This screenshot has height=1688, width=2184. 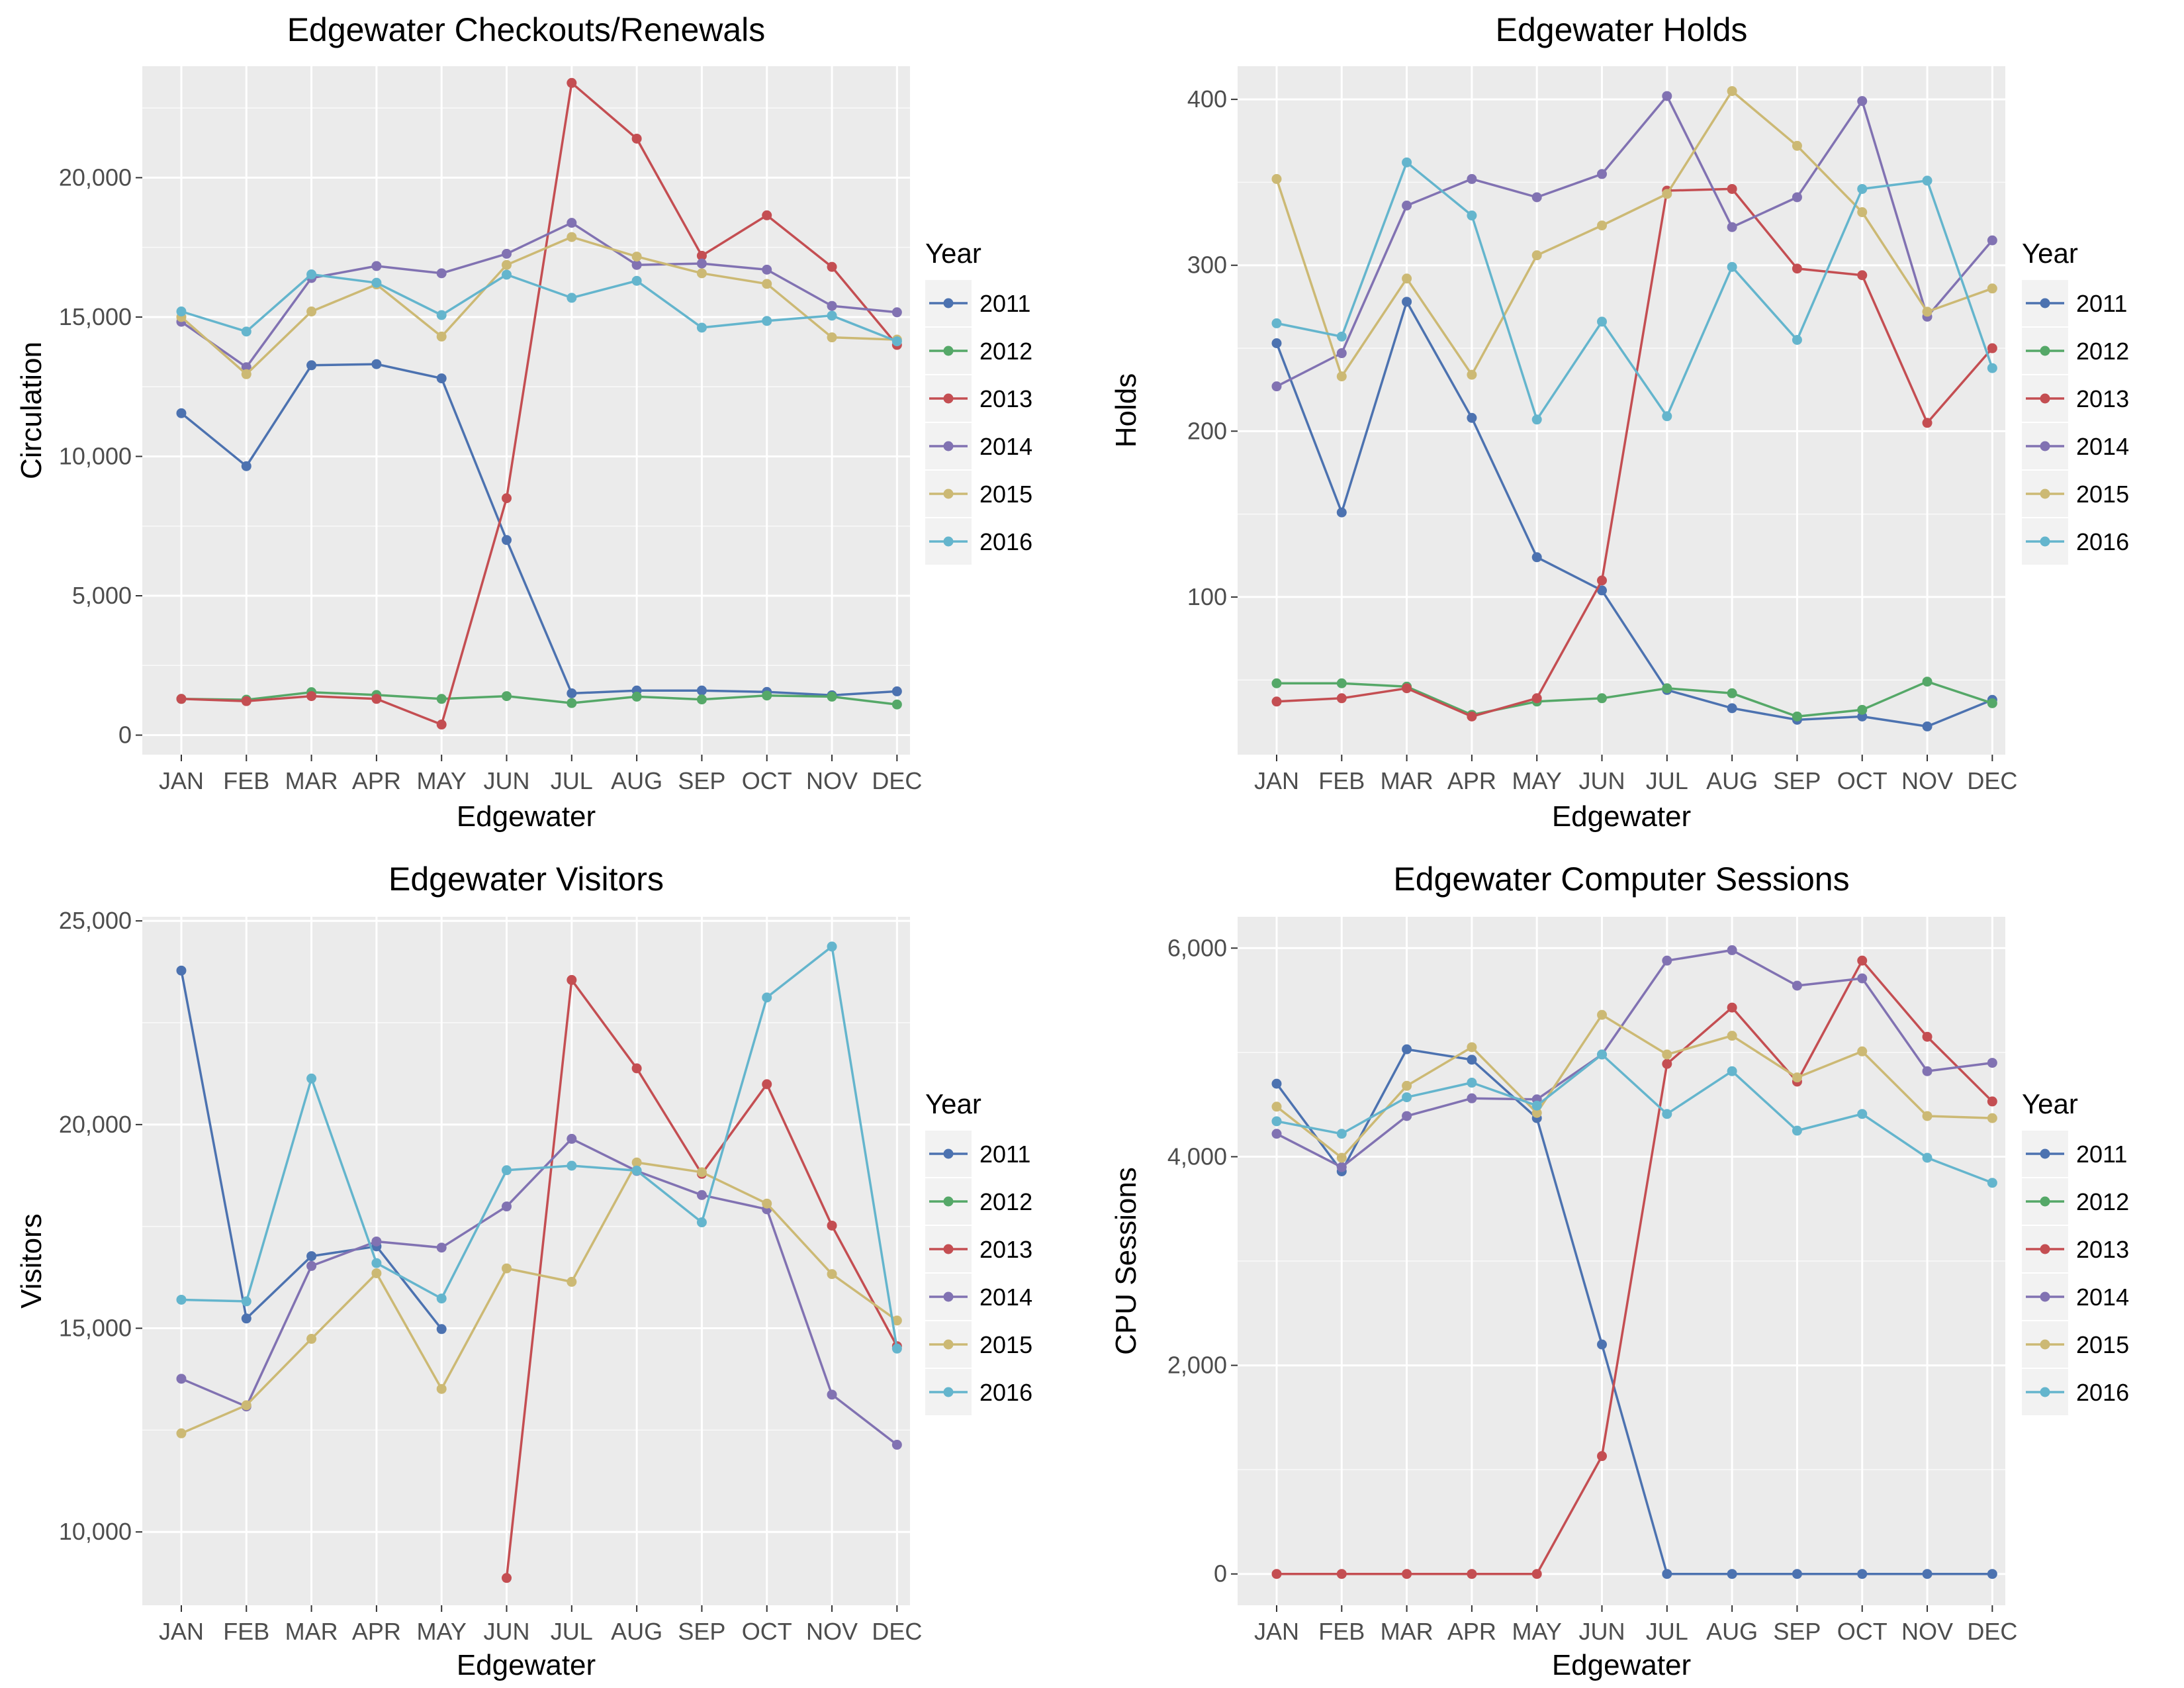 What do you see at coordinates (538, 306) in the screenshot?
I see `series-line-2015` at bounding box center [538, 306].